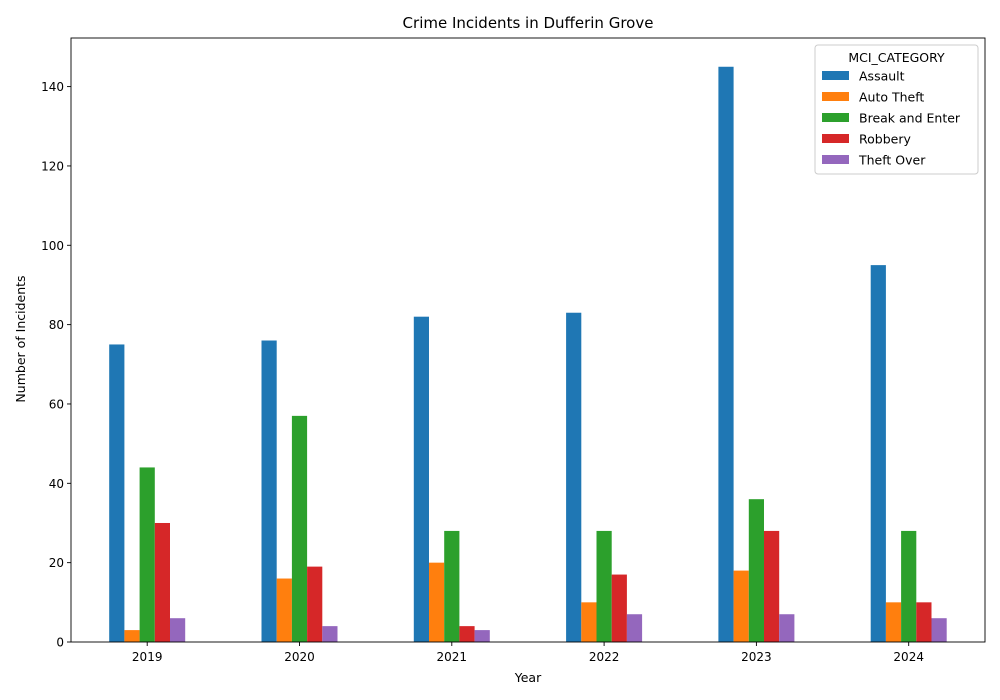 This screenshot has width=1000, height=700. What do you see at coordinates (756, 657) in the screenshot?
I see `x-tick-label: 2023` at bounding box center [756, 657].